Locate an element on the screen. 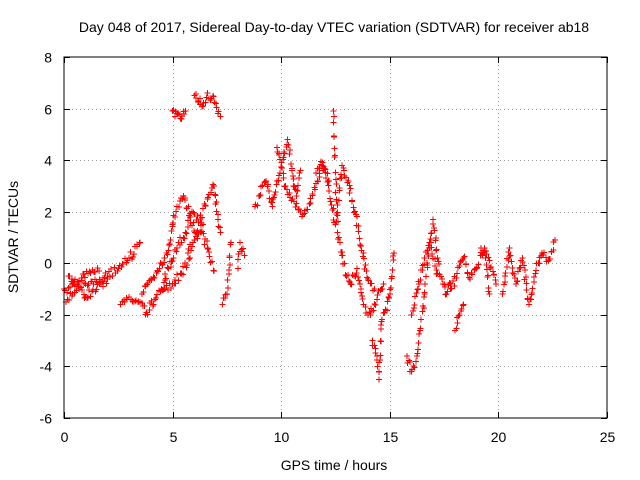 The height and width of the screenshot is (480, 640). y-tick-label: -2 is located at coordinates (46, 316).